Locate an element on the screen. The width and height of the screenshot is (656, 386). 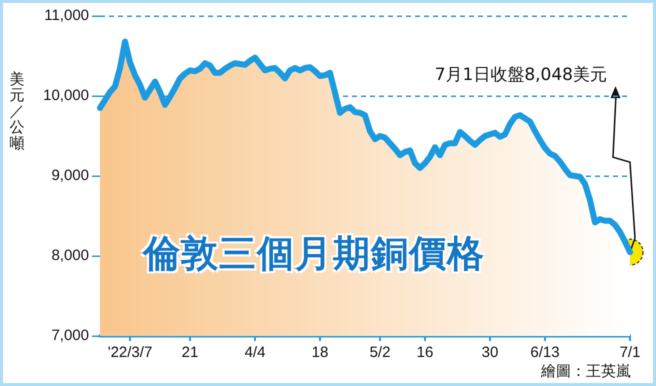
x-tick-label: 6/13 is located at coordinates (545, 353).